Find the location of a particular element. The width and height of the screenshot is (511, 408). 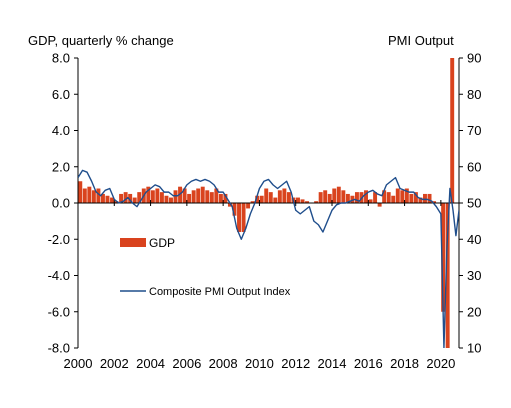

right-tick-label: 40 is located at coordinates (474, 239).